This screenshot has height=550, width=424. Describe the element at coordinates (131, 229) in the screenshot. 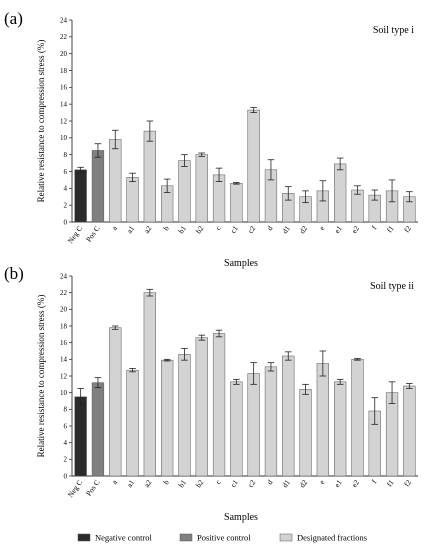

I see `x-tick-label: a1` at that location.